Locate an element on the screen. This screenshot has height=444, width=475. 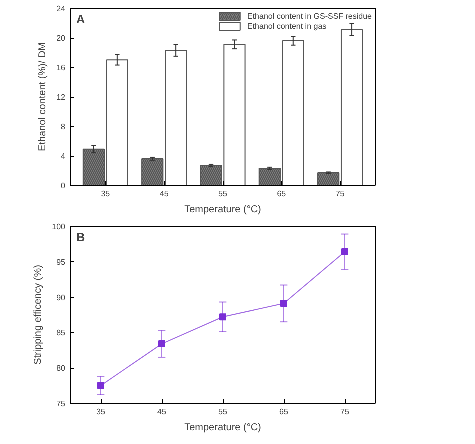
y-axis-title: Ethanol content (%)/ DM is located at coordinates (43, 97).